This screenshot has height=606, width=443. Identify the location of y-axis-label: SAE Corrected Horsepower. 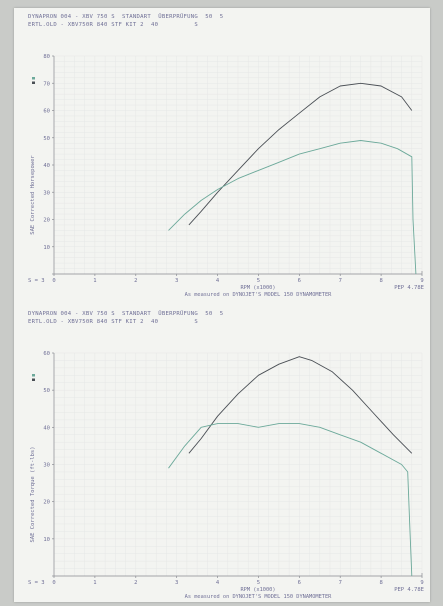
(33, 195).